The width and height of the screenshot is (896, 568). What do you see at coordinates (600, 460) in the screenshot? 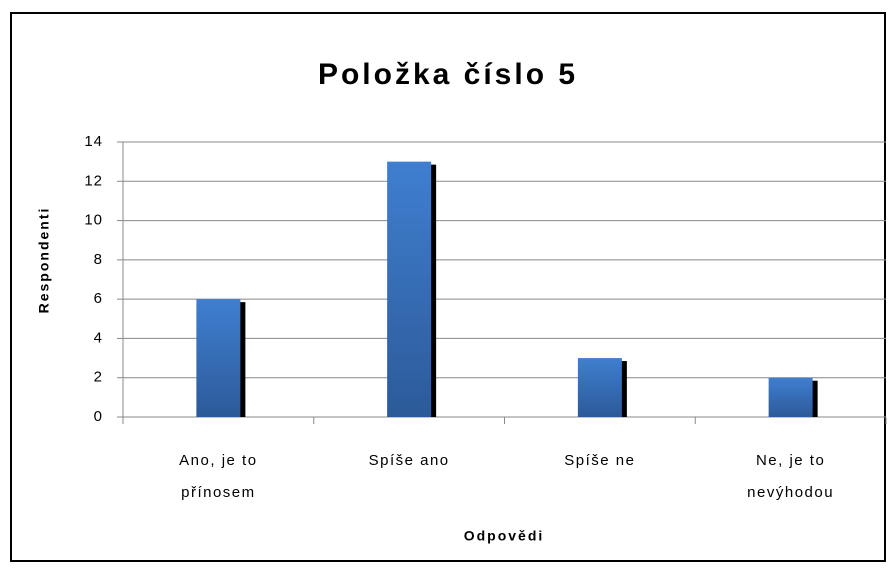
I see `x-tick-label: Spíše ne` at bounding box center [600, 460].